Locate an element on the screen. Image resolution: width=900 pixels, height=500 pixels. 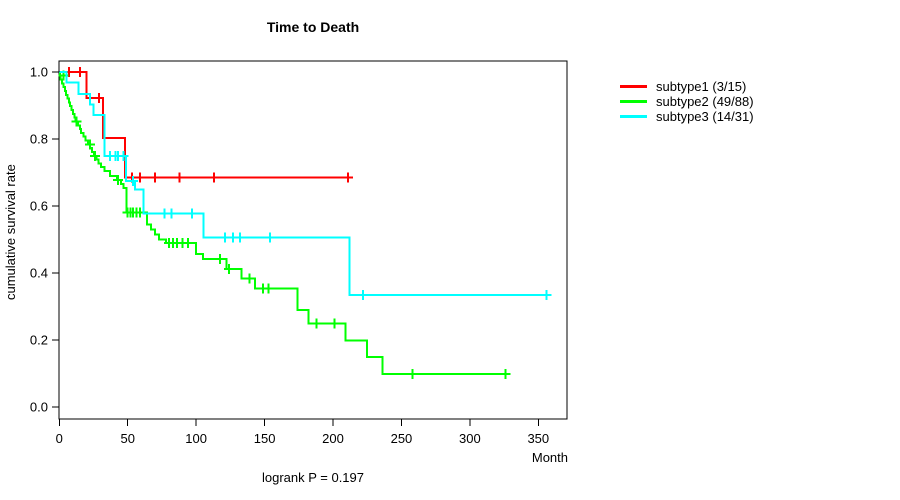
x-tick-label: 300 is located at coordinates (470, 438).